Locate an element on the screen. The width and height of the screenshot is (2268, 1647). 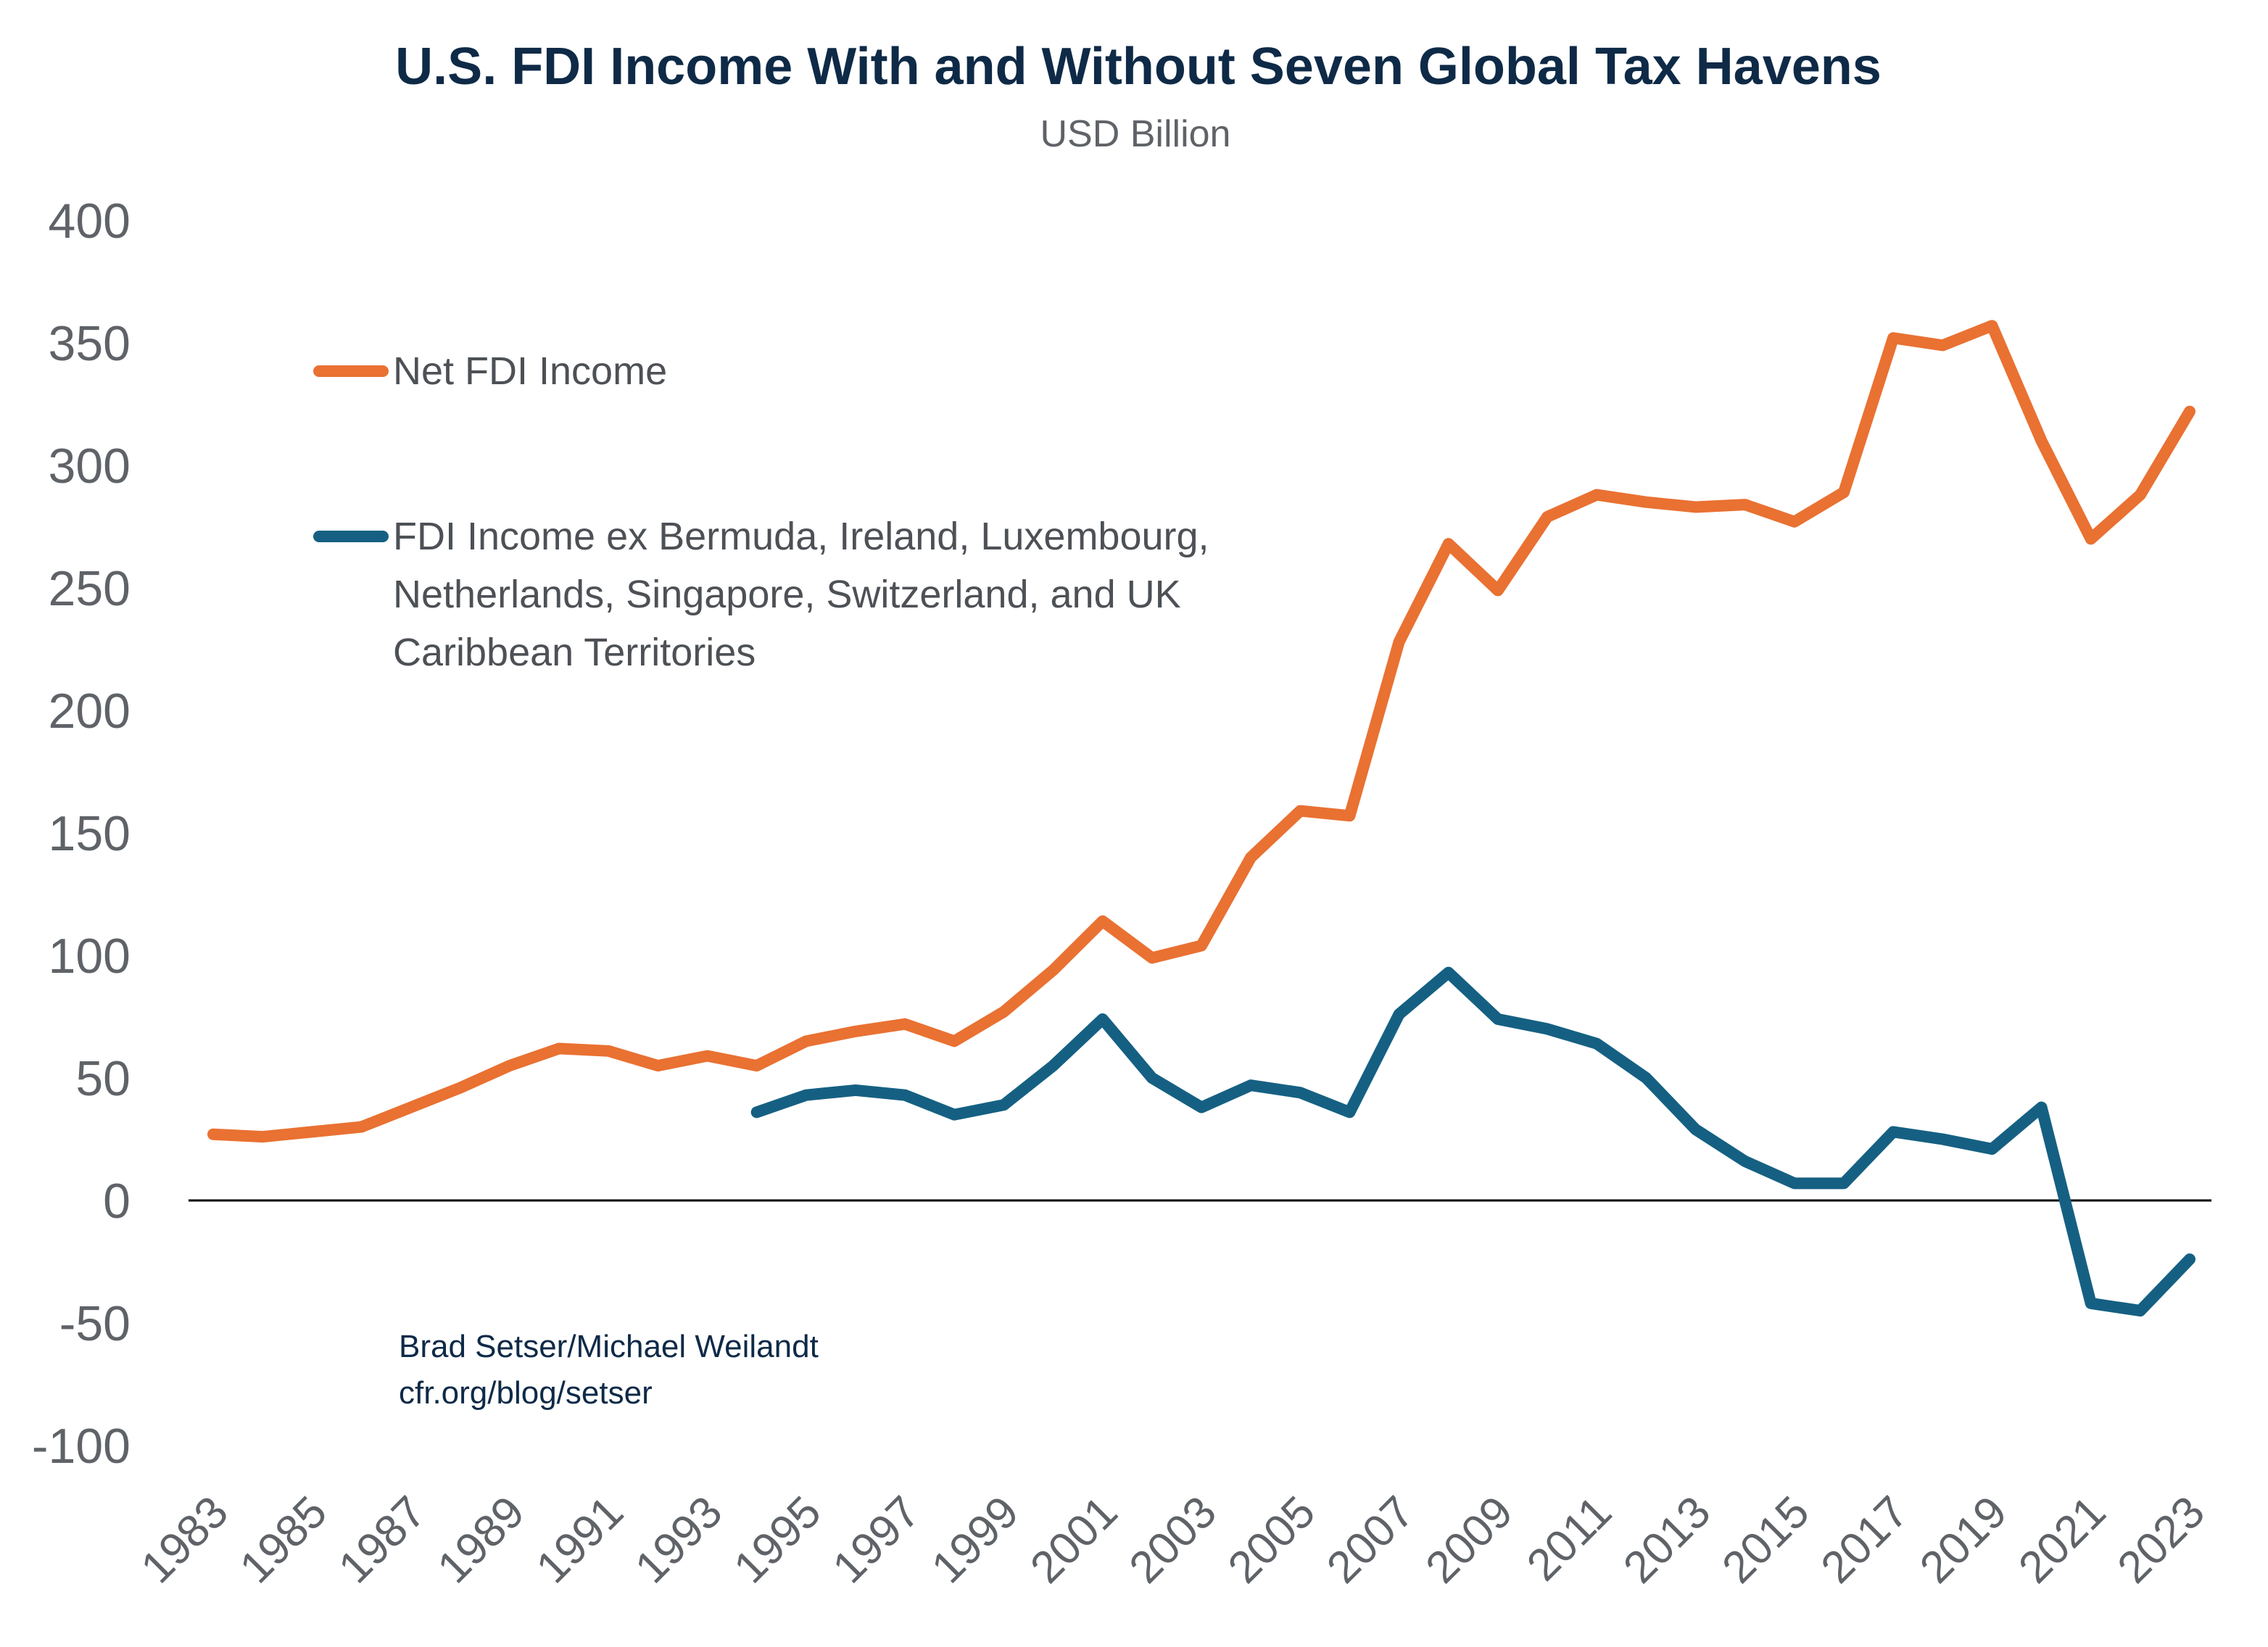
x-tick-label: 1999 is located at coordinates (975, 1540).